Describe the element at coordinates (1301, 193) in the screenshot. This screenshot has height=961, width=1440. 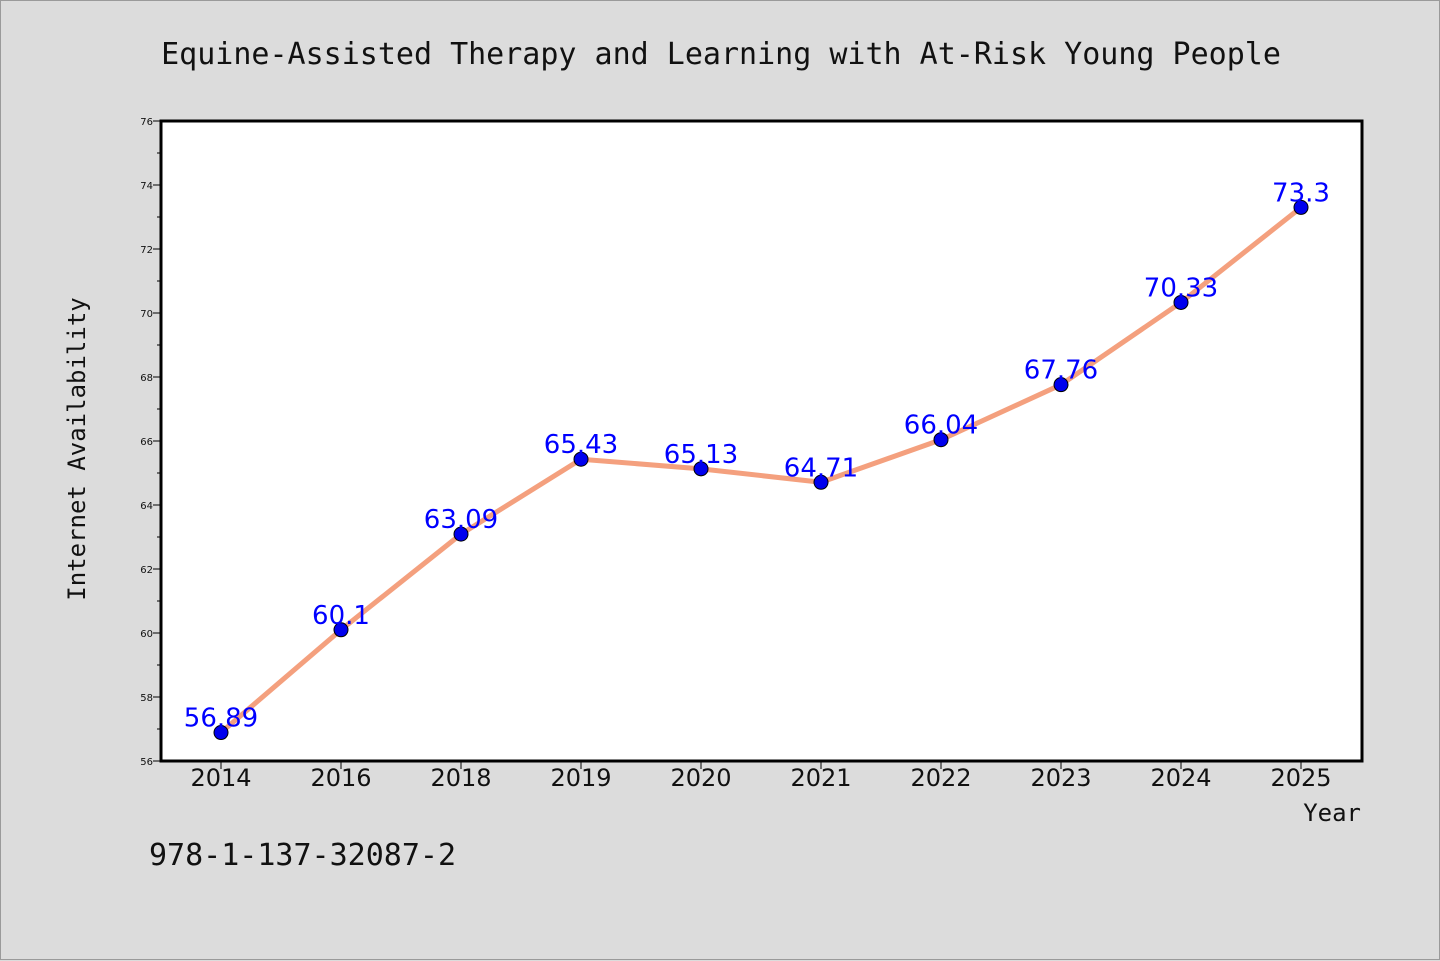
I see `data-label: 73.3` at that location.